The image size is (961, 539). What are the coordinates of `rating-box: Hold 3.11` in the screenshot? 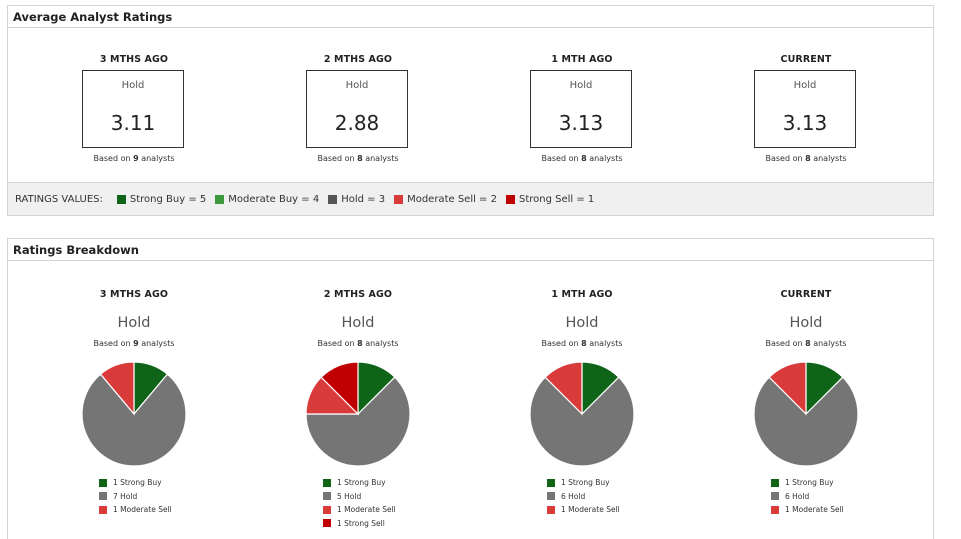 It's located at (133, 109).